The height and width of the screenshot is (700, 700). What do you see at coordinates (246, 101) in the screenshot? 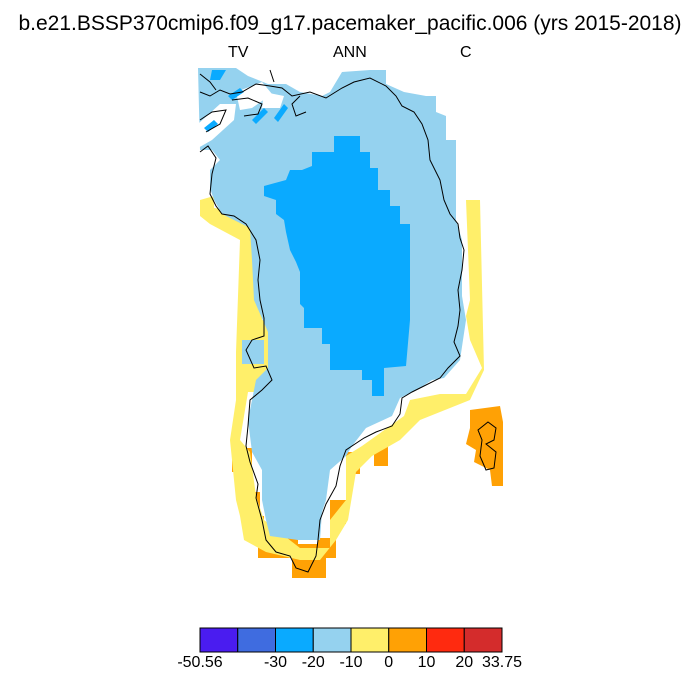
I see `field-streaks` at bounding box center [246, 101].